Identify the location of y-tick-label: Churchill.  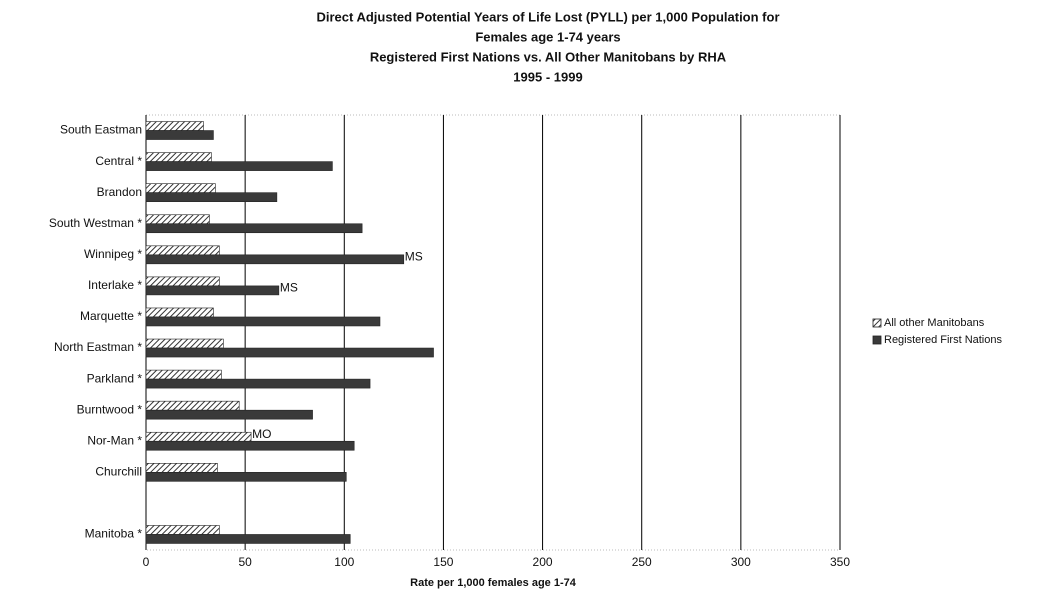
(118, 471).